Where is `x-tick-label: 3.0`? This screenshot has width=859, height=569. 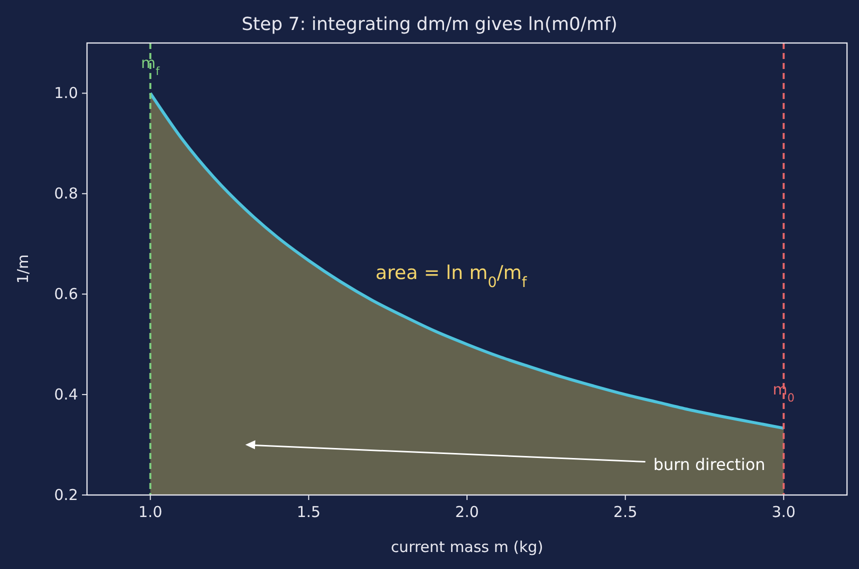
x-tick-label: 3.0 is located at coordinates (784, 512).